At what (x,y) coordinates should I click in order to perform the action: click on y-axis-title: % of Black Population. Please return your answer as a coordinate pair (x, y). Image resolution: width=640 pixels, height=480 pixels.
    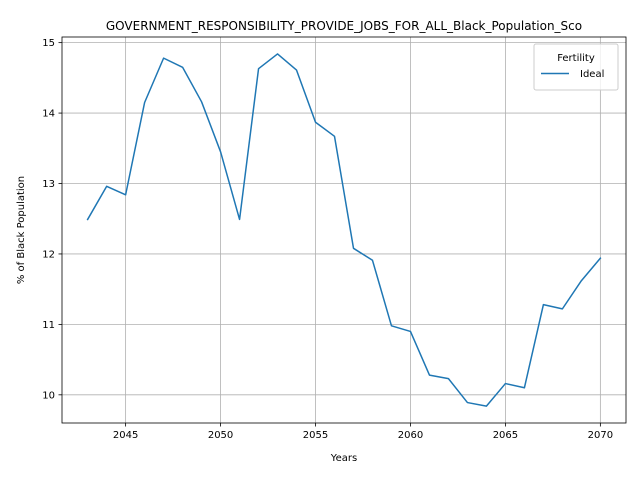
    Looking at the image, I should click on (21, 230).